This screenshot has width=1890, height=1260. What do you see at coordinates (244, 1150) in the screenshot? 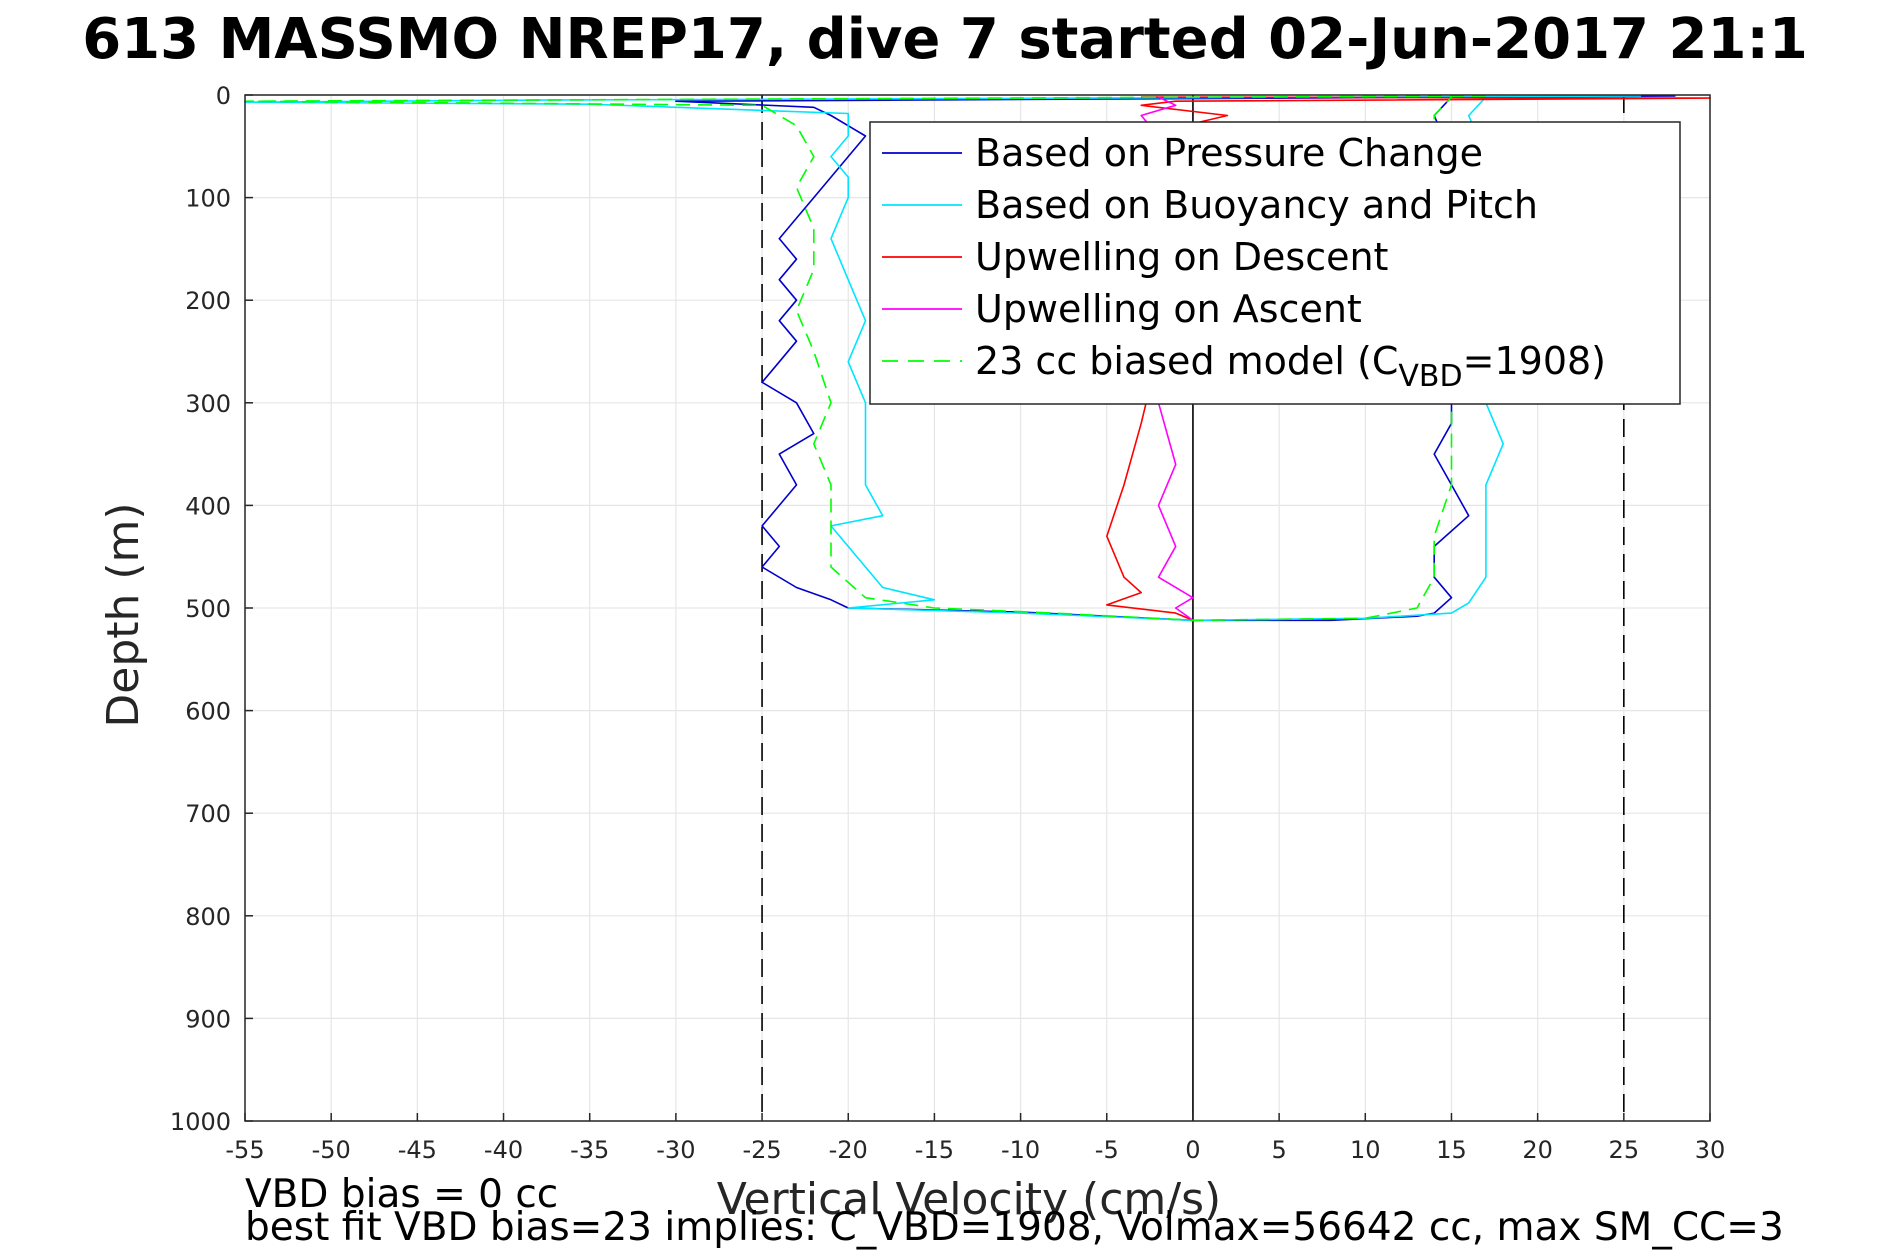
I see `x-tick-label: -55` at bounding box center [244, 1150].